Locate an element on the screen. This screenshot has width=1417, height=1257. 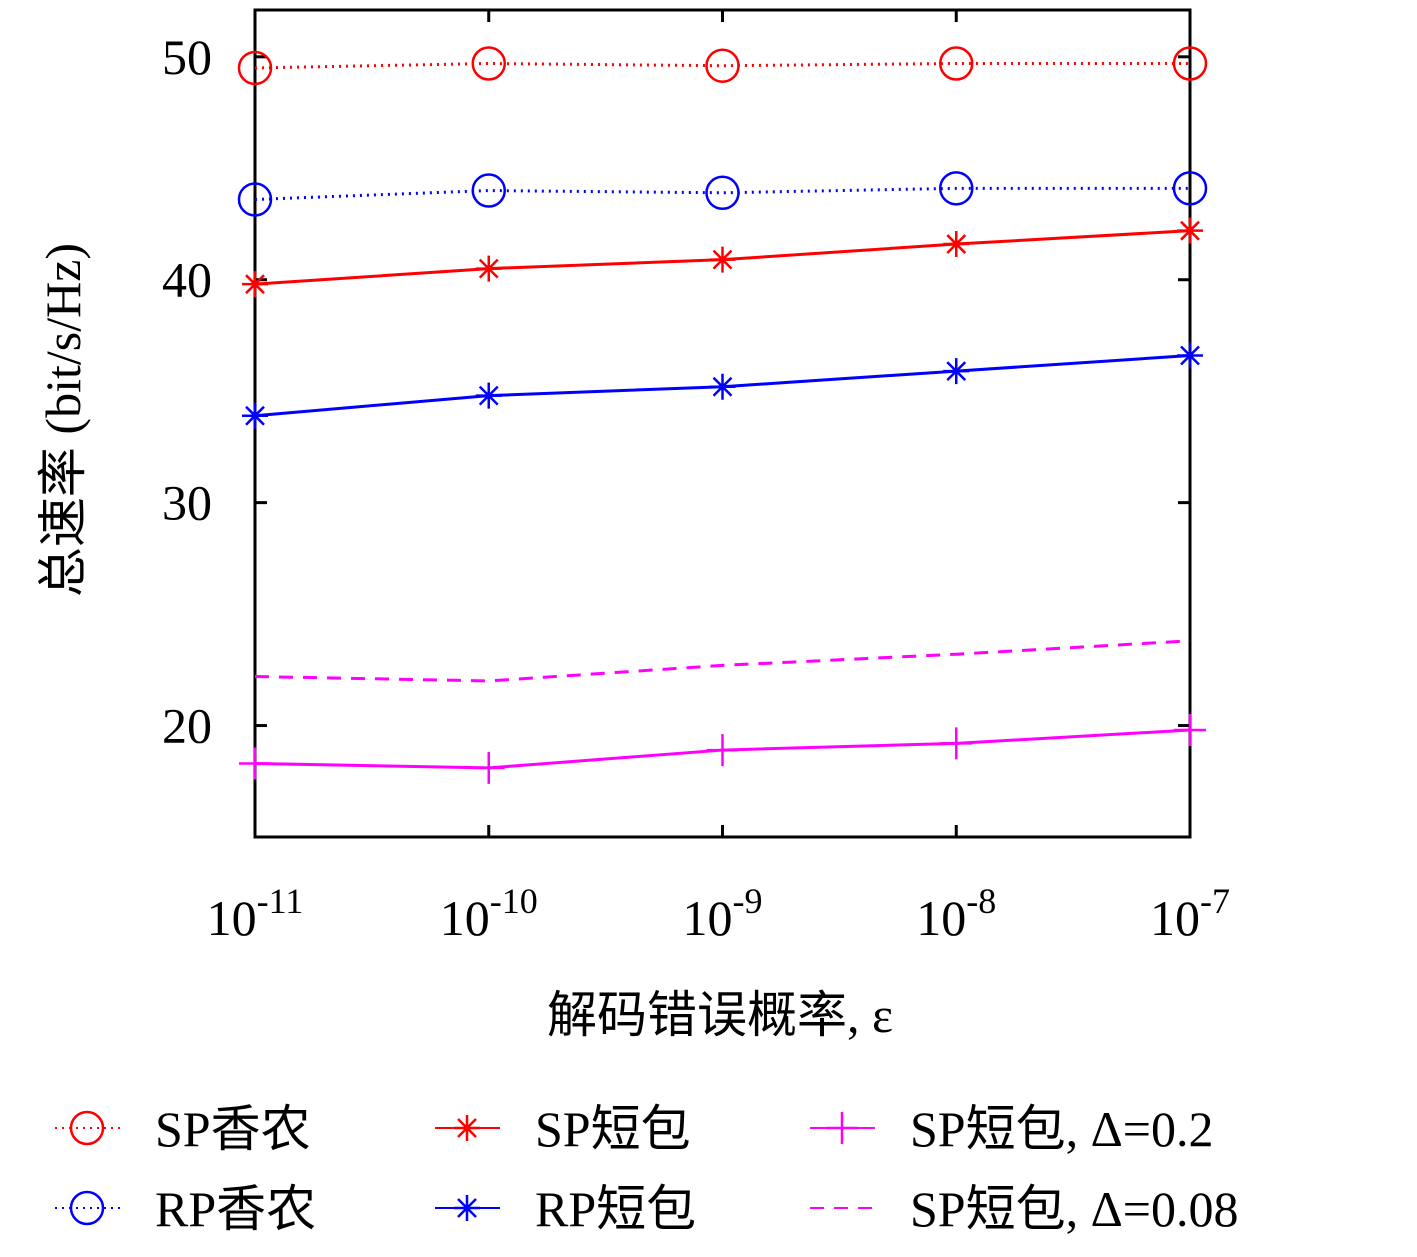
x-tick-label: 10⁻¹¹ is located at coordinates (255, 913).